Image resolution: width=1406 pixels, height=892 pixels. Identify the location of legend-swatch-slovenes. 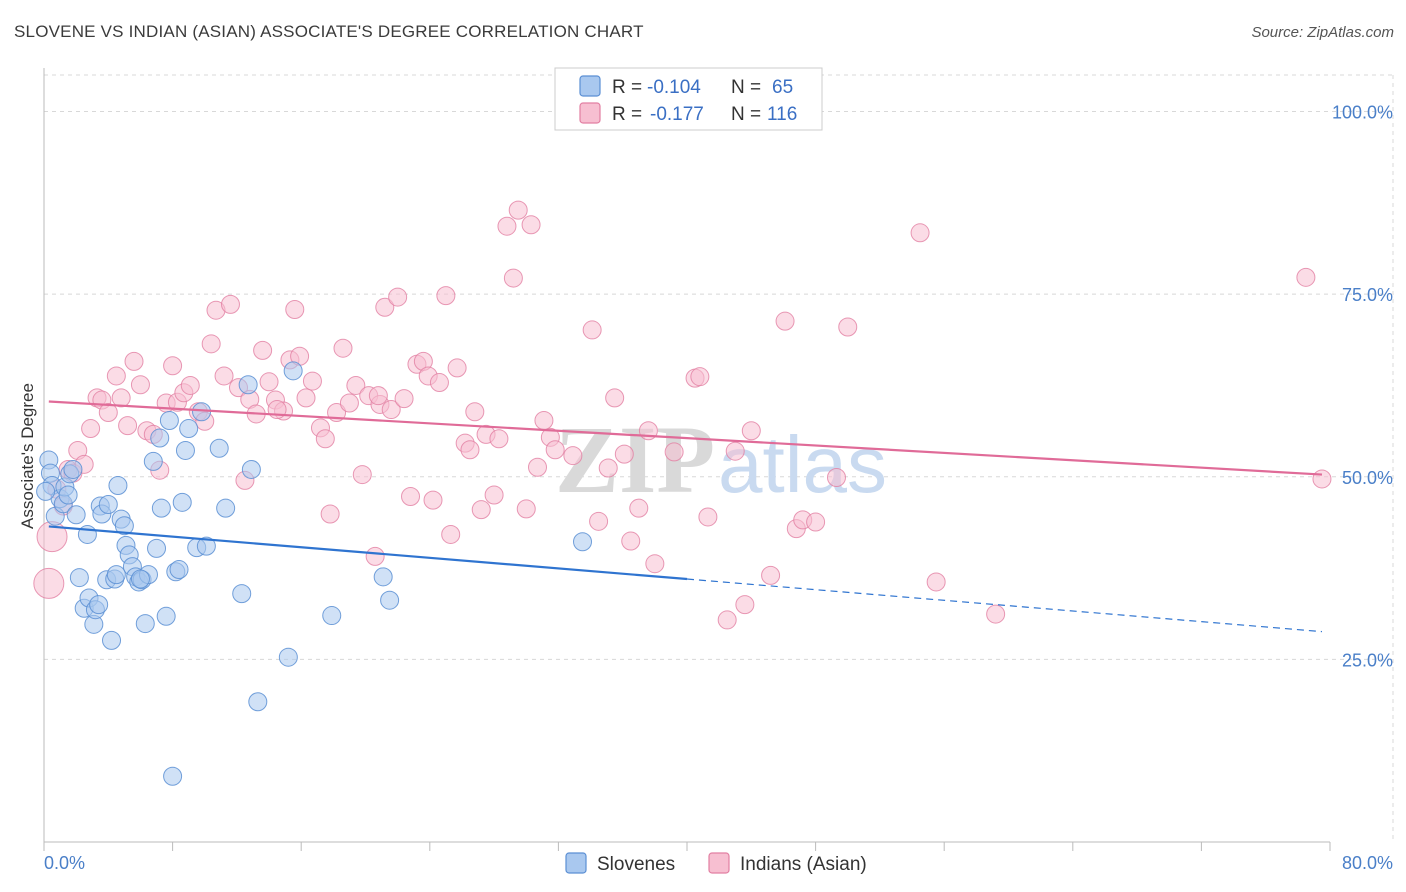
(590, 86).